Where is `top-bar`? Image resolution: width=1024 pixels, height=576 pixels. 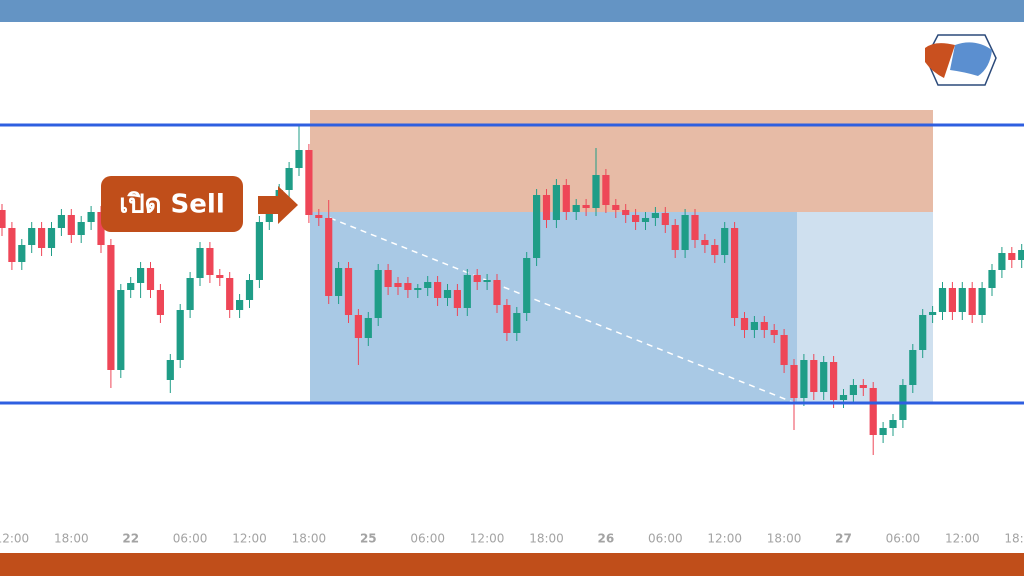 top-bar is located at coordinates (512, 11).